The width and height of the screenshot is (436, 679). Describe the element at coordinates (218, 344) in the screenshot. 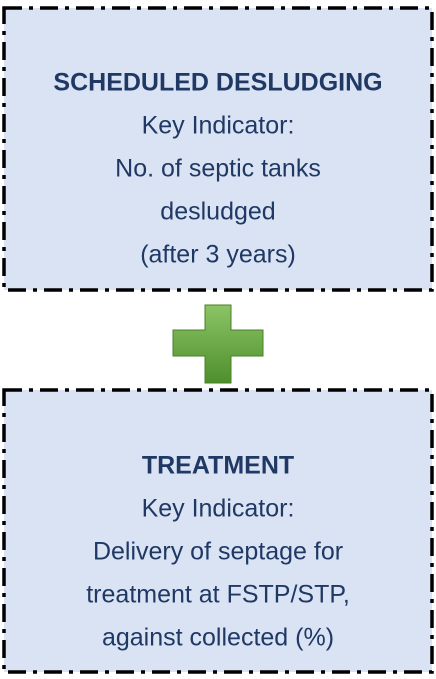

I see `plus-sign` at that location.